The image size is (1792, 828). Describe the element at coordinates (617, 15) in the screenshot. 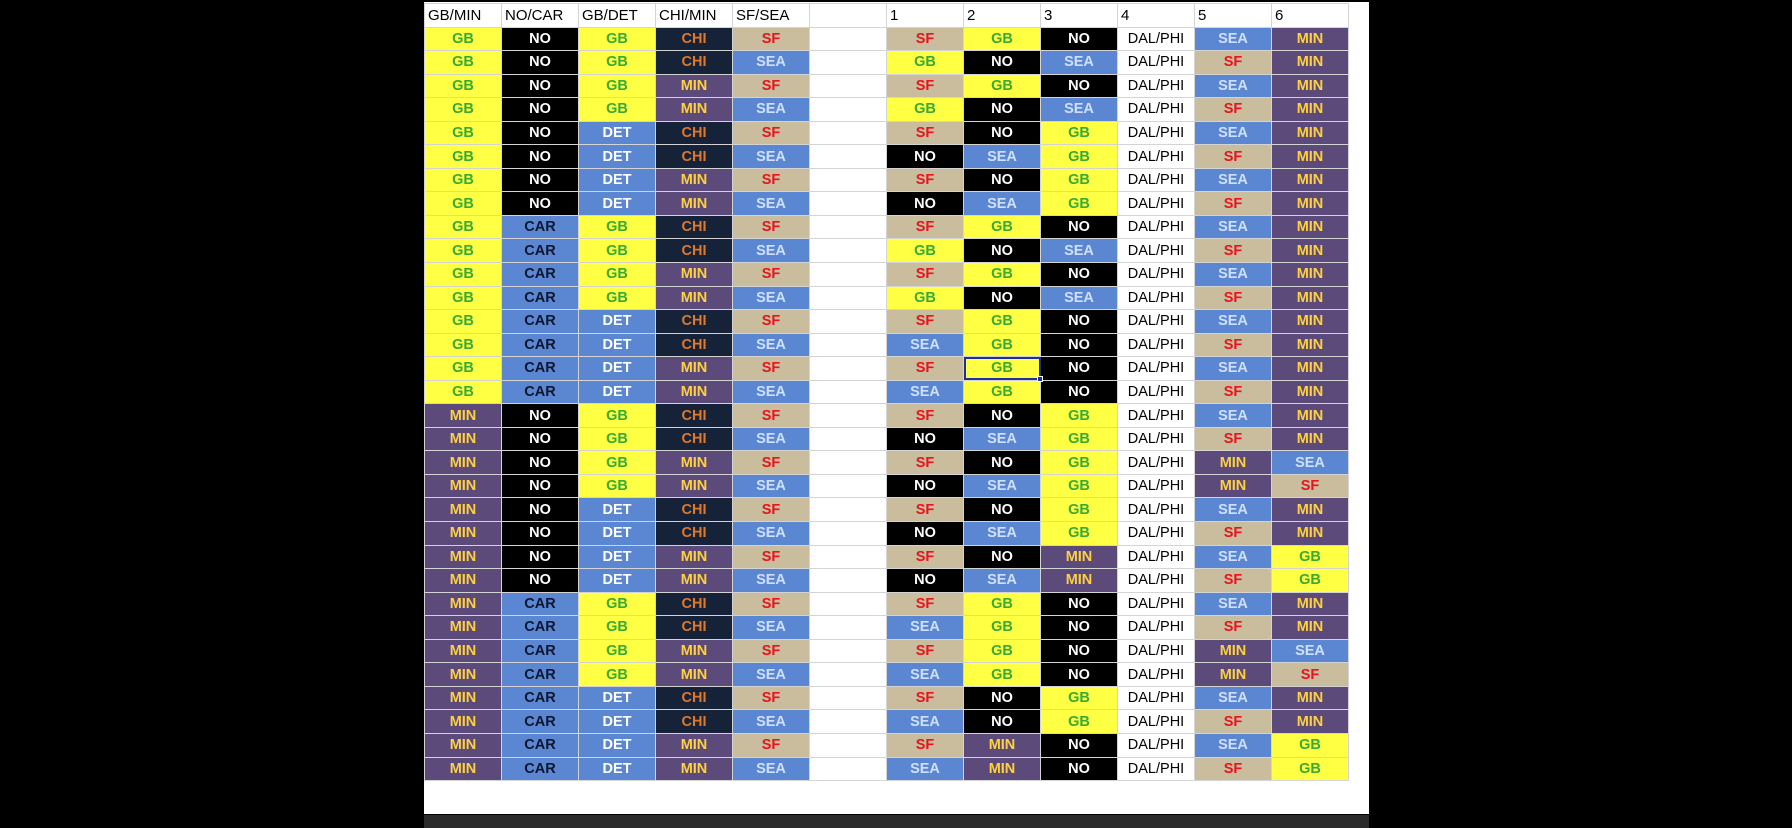

I see `column-header: GB/DET` at that location.